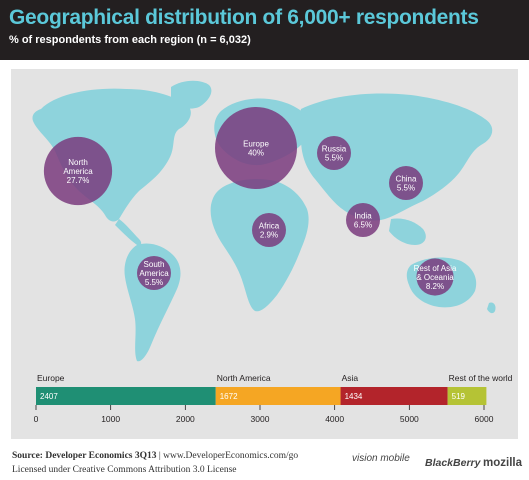 The width and height of the screenshot is (529, 480). I want to click on tick-label-6000: 6000, so click(484, 419).